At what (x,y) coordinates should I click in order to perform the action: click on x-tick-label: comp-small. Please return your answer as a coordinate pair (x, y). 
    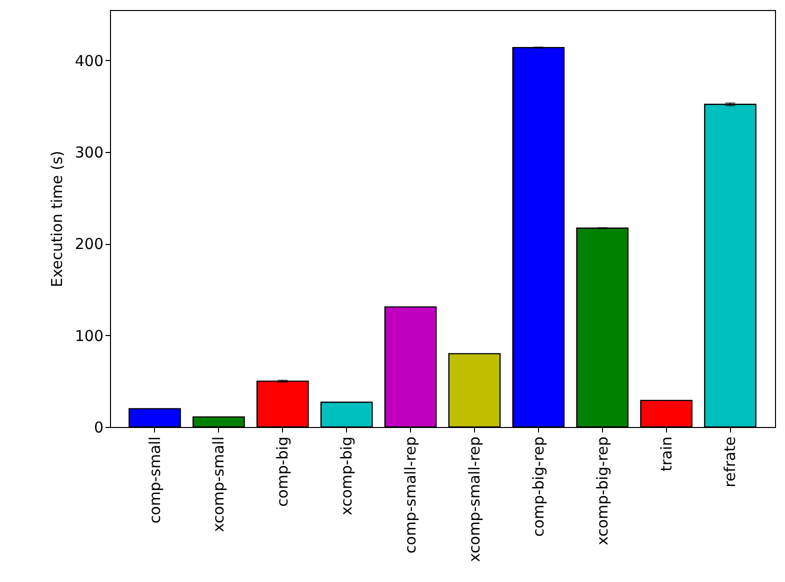
    Looking at the image, I should click on (155, 480).